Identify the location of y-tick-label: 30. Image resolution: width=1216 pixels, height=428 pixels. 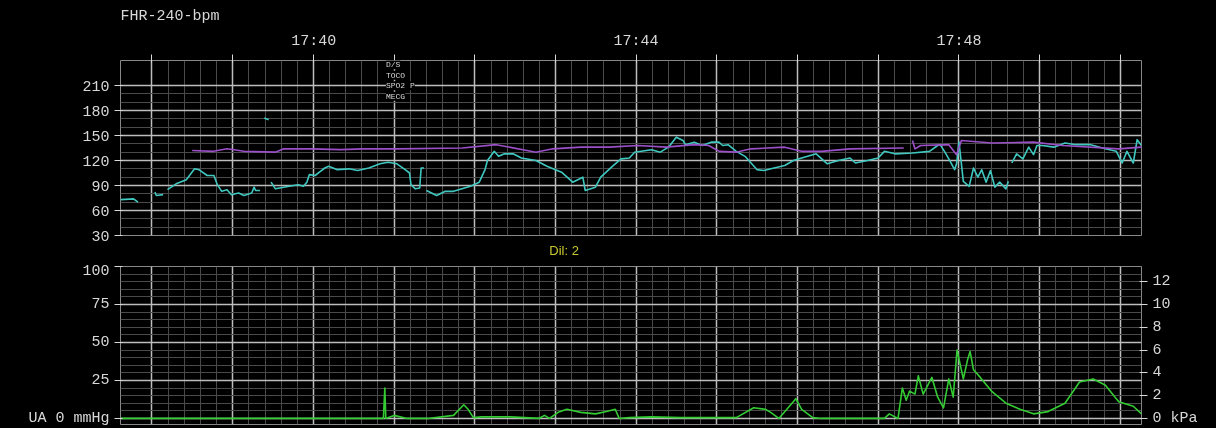
(100, 237).